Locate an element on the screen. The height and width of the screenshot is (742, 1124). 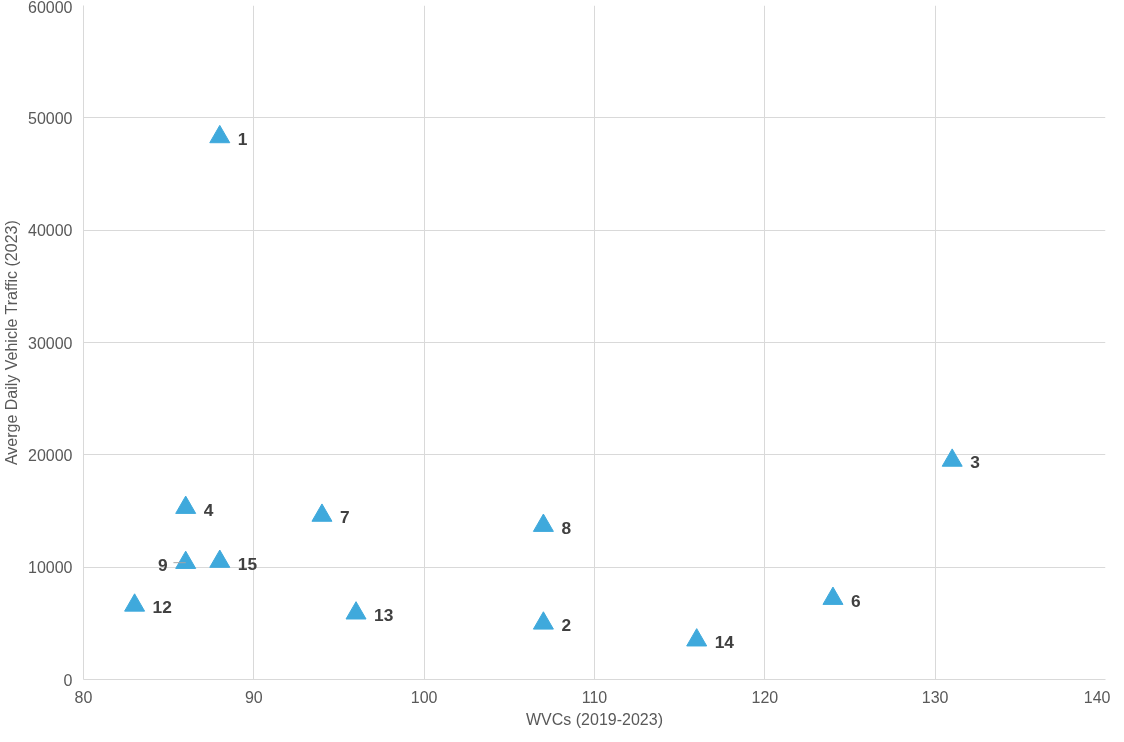
y-tick-label: 30000 is located at coordinates (50, 343).